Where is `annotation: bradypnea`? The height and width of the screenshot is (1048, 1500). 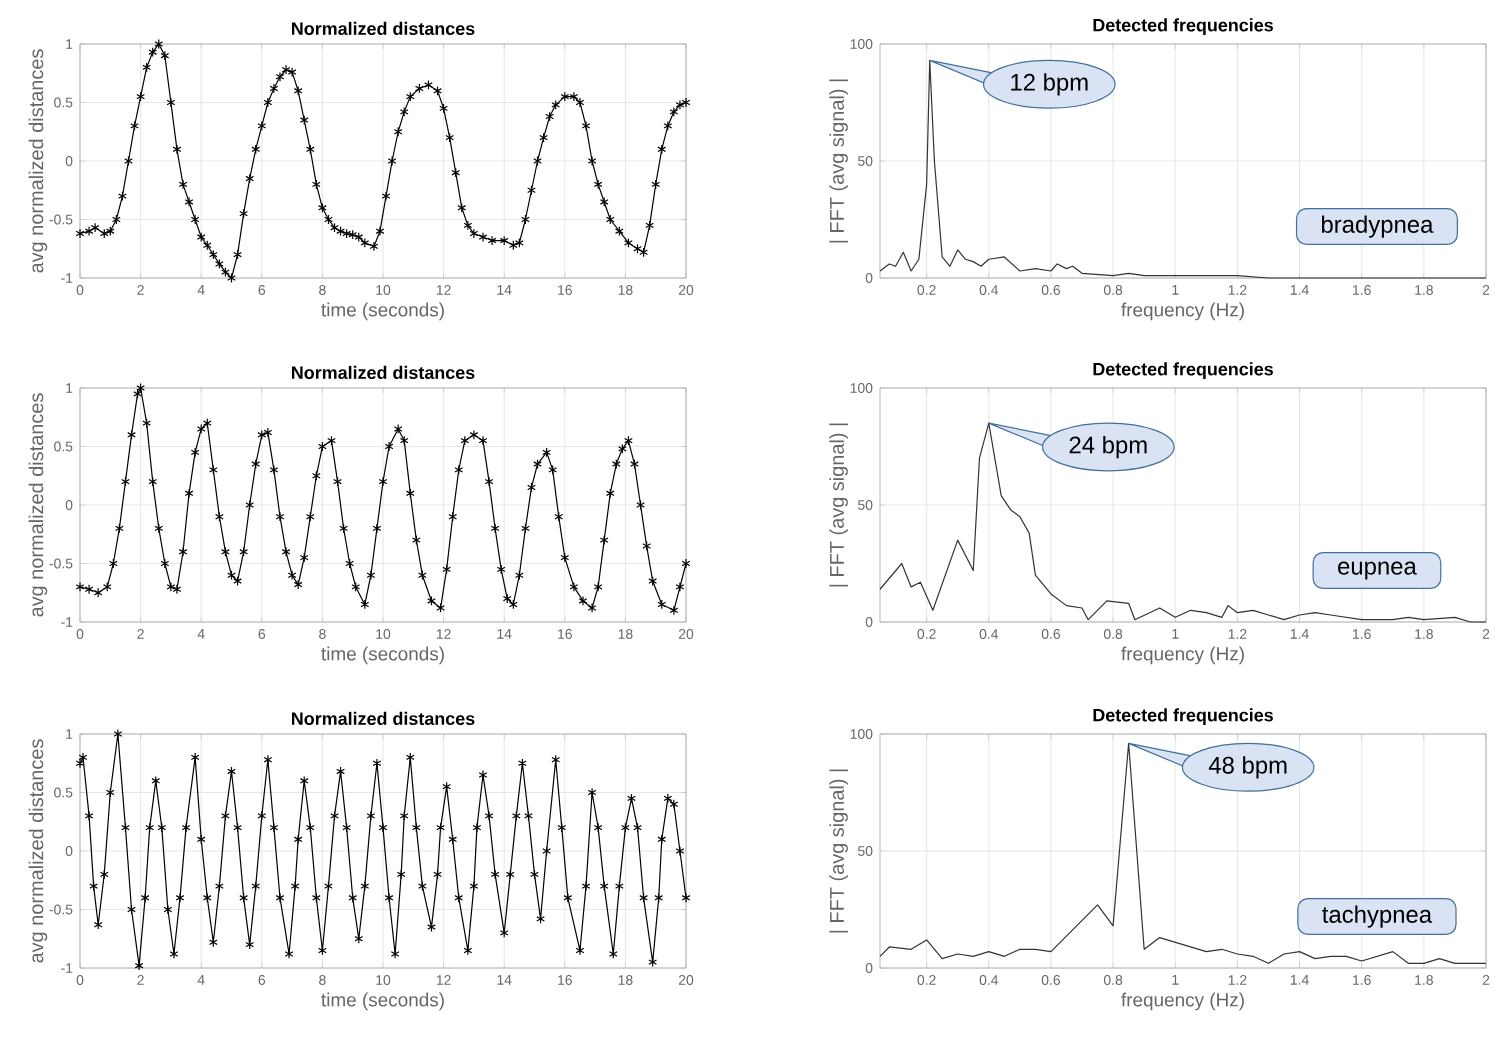 annotation: bradypnea is located at coordinates (1377, 226).